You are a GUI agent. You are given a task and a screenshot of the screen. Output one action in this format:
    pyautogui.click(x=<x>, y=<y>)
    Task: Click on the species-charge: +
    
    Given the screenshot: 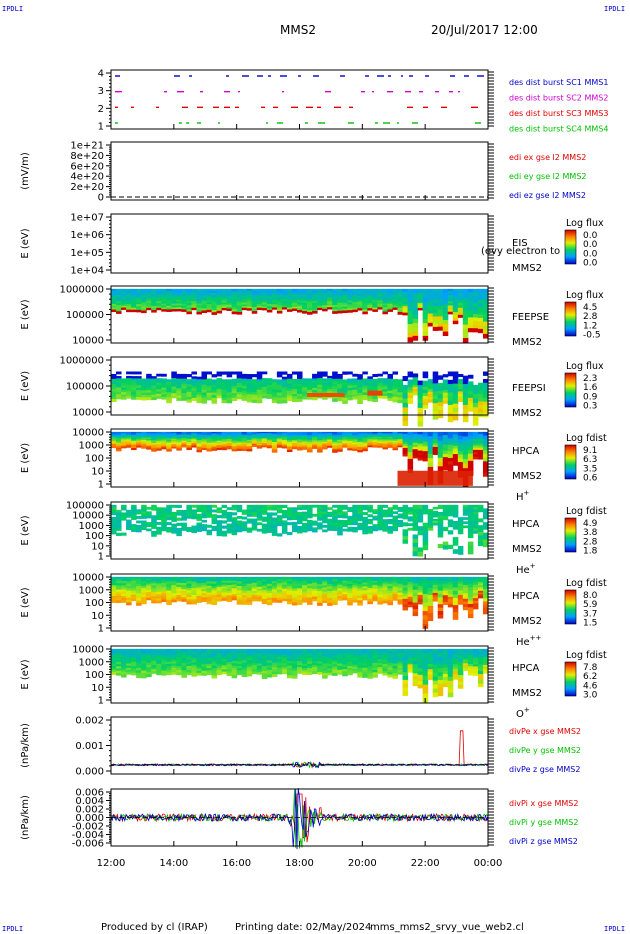 What is the action you would take?
    pyautogui.click(x=533, y=566)
    